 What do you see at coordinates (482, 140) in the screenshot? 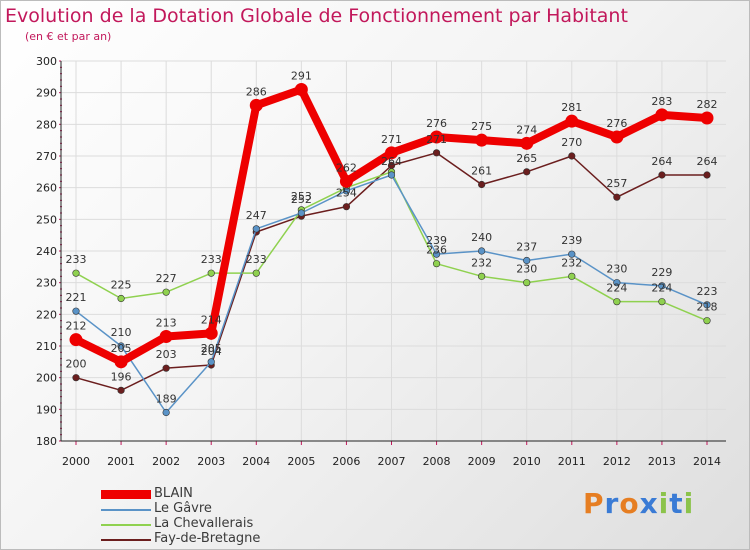
I see `data-point-blain-2009` at bounding box center [482, 140].